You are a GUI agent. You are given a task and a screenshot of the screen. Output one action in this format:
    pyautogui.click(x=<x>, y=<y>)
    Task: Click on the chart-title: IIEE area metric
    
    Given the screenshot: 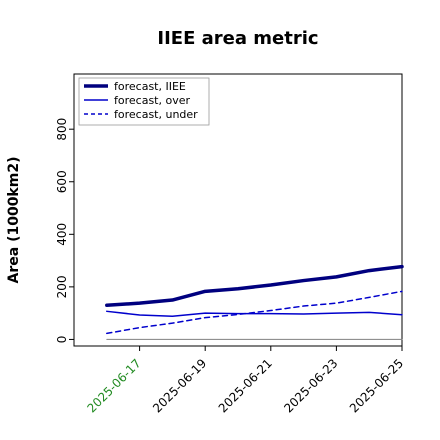 What is the action you would take?
    pyautogui.click(x=237, y=38)
    